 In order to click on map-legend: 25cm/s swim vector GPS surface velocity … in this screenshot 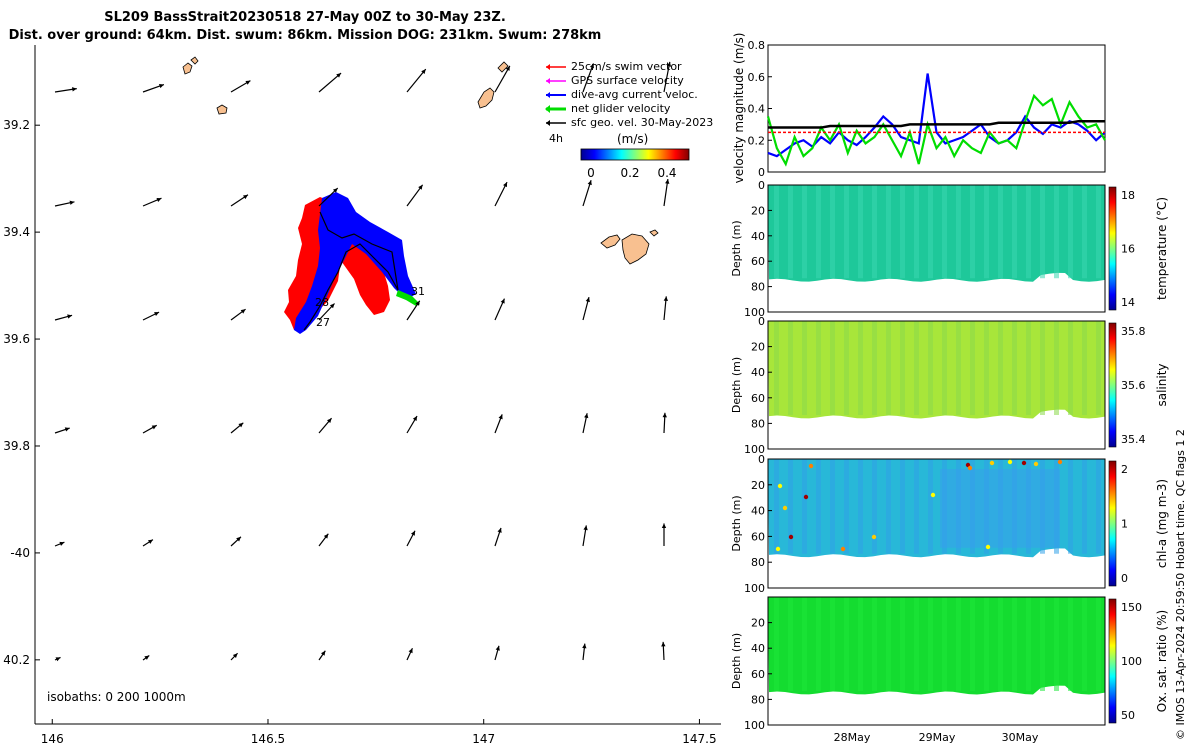, I will do `click(629, 102)`.